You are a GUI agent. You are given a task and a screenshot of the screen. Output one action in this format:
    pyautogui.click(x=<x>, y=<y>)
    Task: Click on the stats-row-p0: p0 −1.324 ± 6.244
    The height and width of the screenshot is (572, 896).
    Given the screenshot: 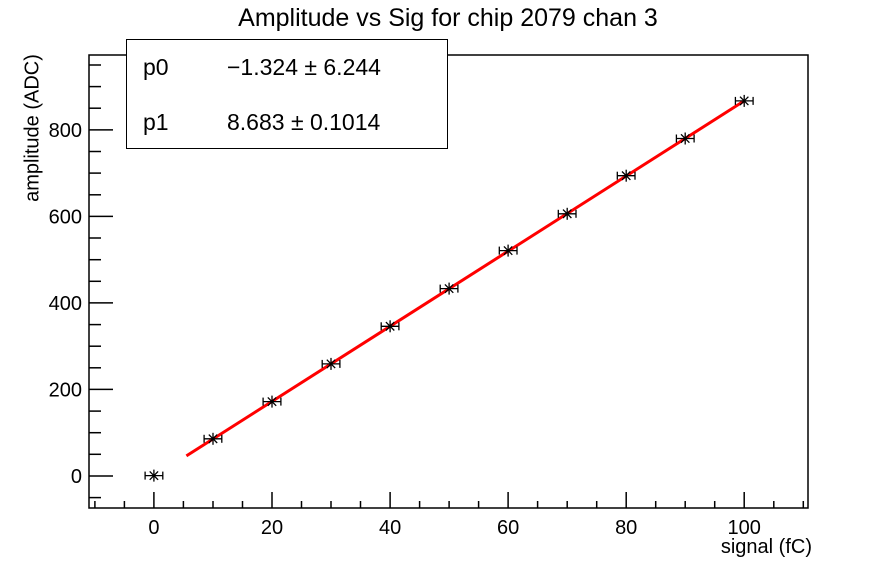 What is the action you would take?
    pyautogui.click(x=287, y=67)
    